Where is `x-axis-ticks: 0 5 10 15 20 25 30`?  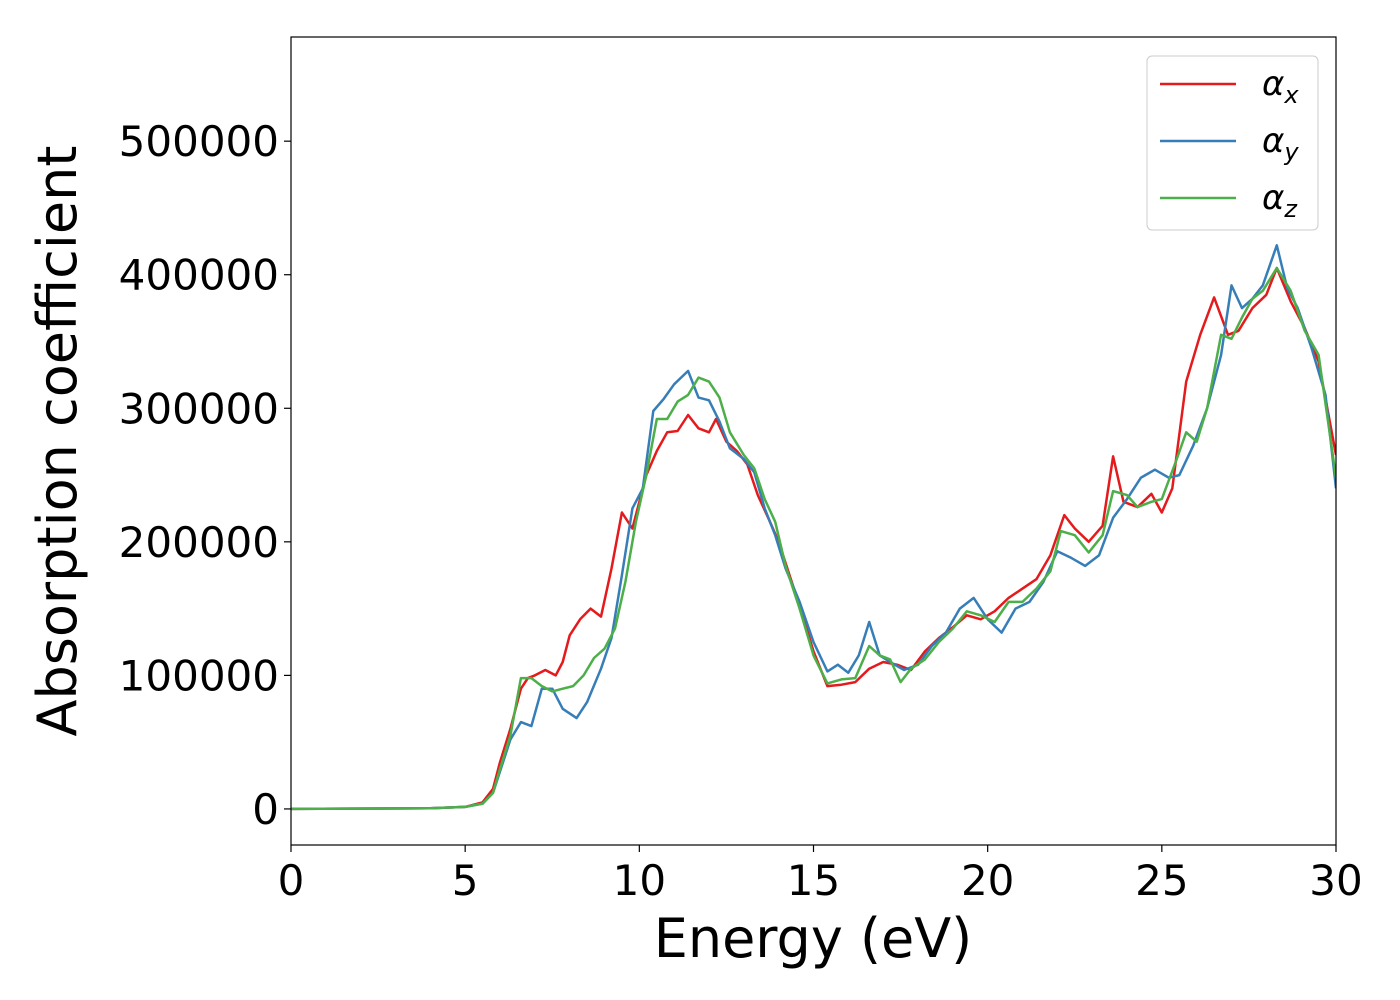 x-axis-ticks: 0 5 10 15 20 25 30 is located at coordinates (820, 875).